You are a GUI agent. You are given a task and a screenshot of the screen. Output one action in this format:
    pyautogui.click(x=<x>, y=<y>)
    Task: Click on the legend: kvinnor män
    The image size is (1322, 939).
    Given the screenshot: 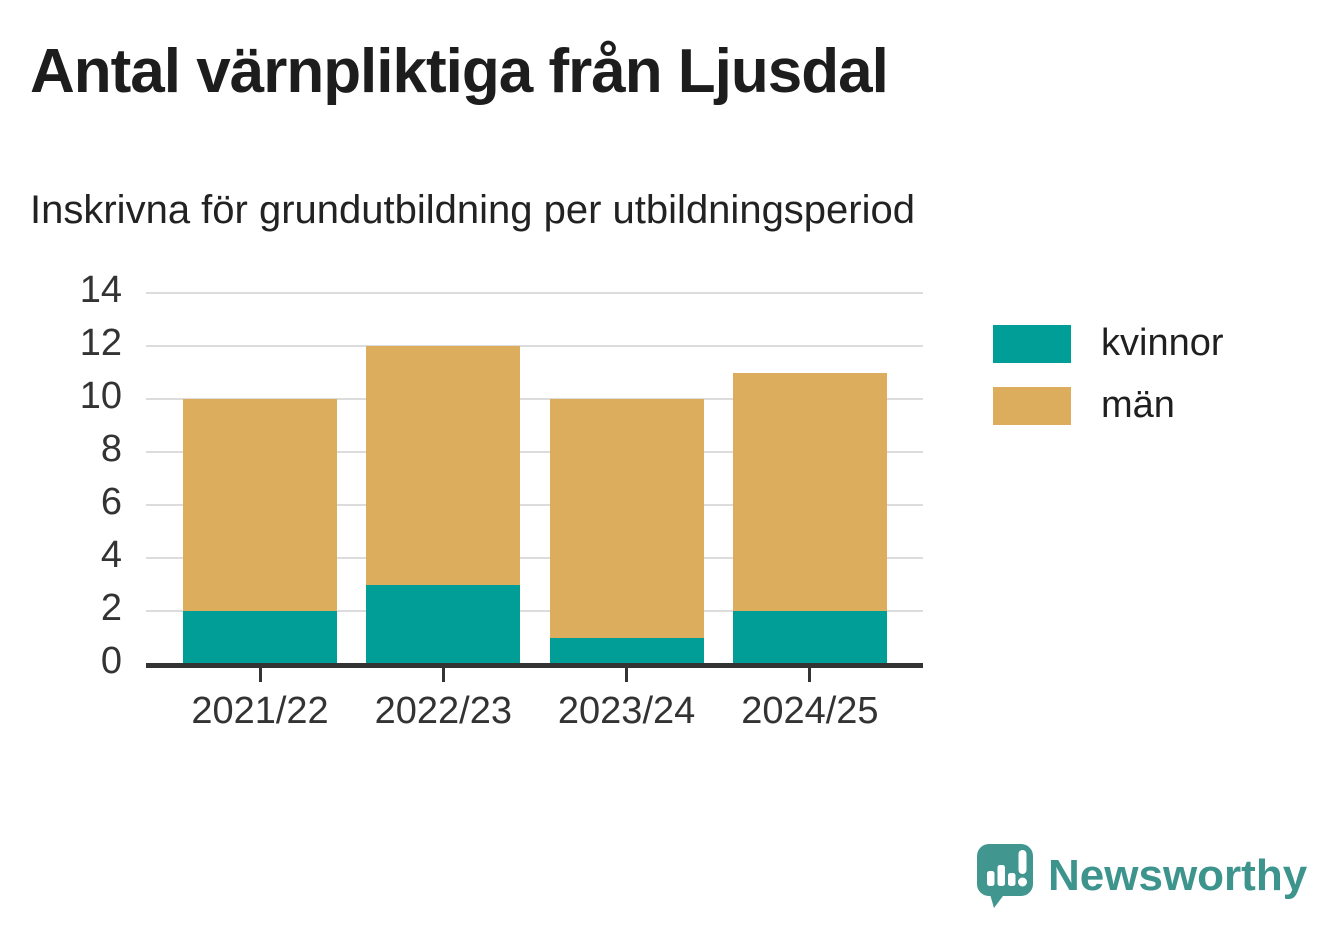 What is the action you would take?
    pyautogui.click(x=1108, y=374)
    